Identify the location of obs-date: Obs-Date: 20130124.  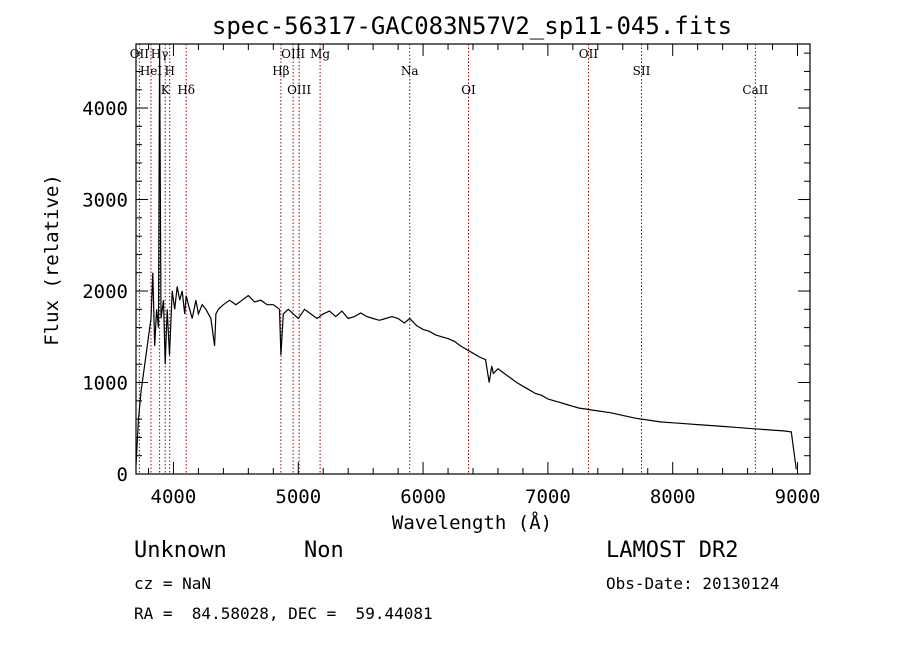
(693, 583).